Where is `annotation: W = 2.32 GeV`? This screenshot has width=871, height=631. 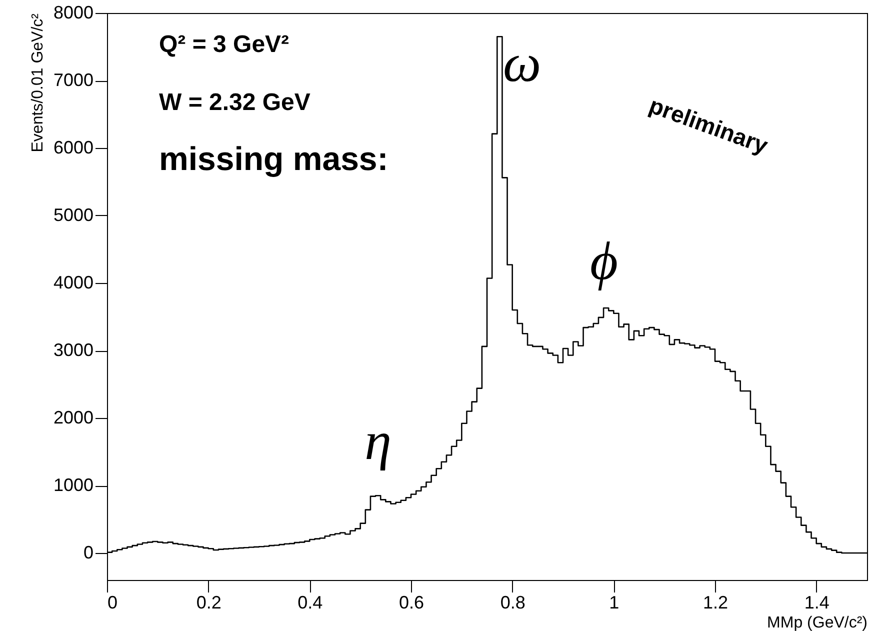 annotation: W = 2.32 GeV is located at coordinates (234, 102).